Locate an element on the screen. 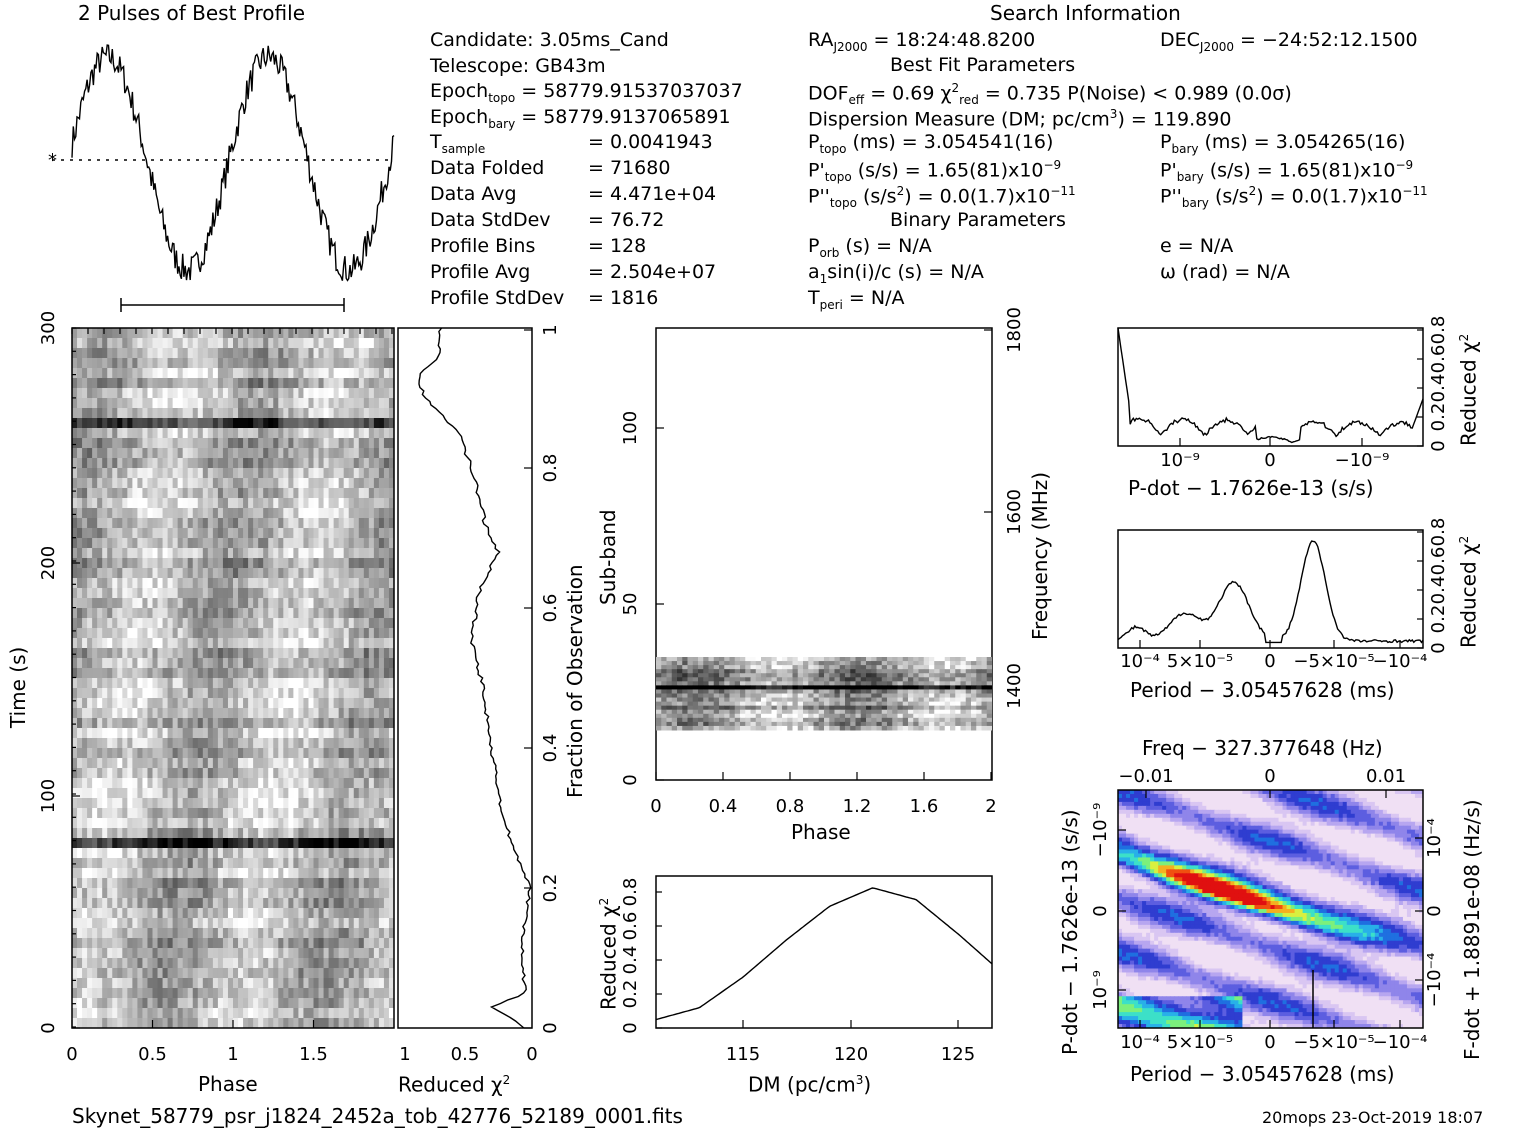 The width and height of the screenshot is (1517, 1133). ra-line: RAJ2000 = 18:24:48.8200 is located at coordinates (922, 41).